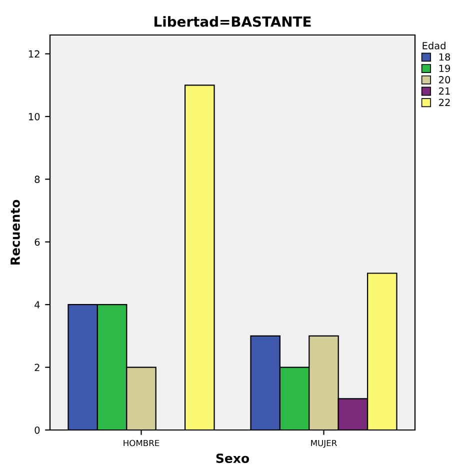  What do you see at coordinates (444, 68) in the screenshot?
I see `legend-label: 19` at bounding box center [444, 68].